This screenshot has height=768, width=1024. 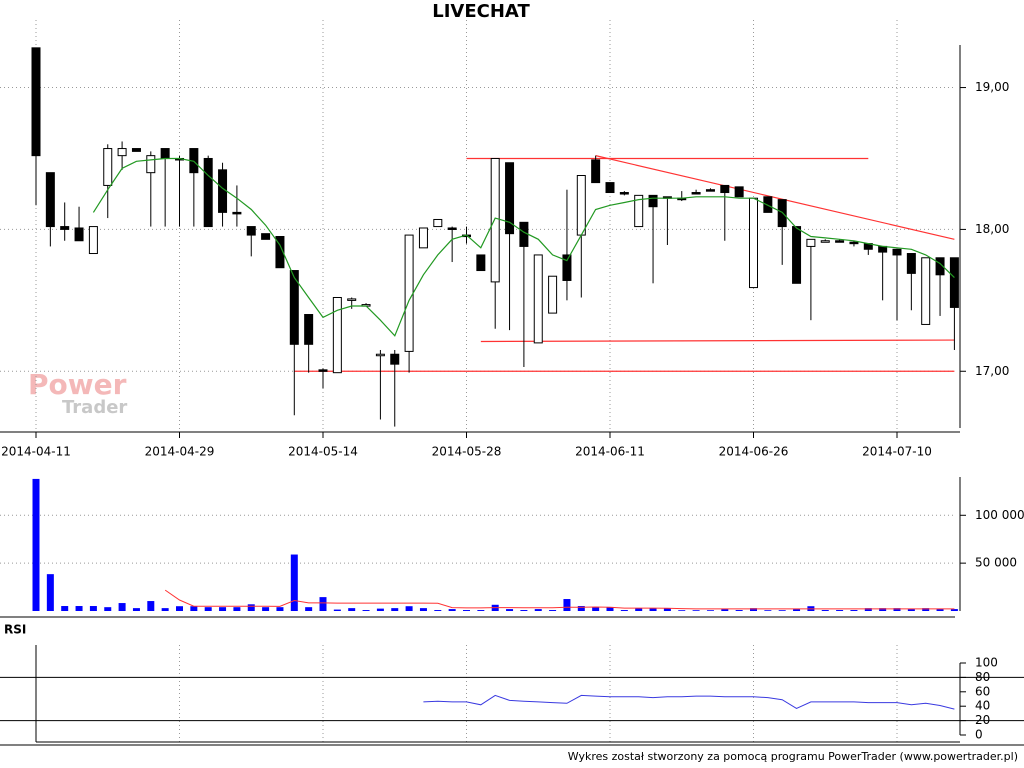 I want to click on watermark-power: Power, so click(x=77, y=384).